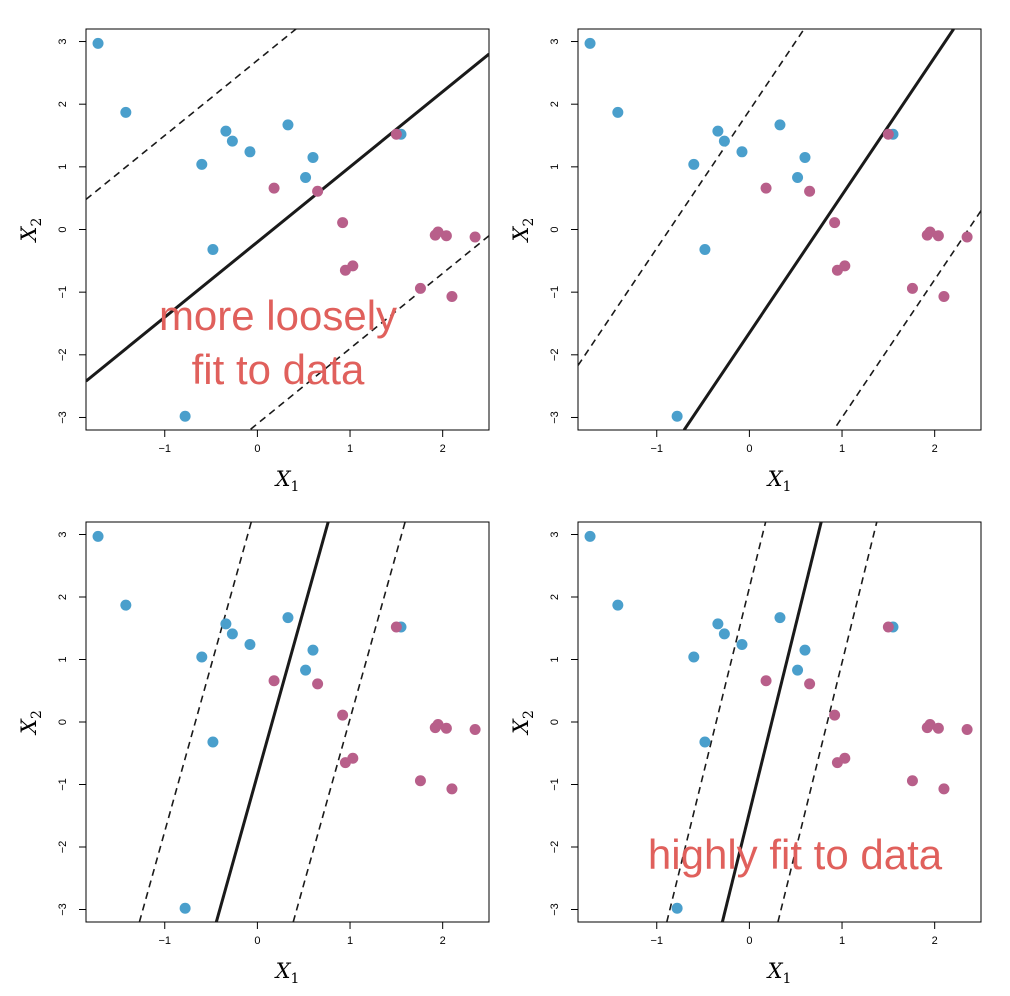  What do you see at coordinates (63, 355) in the screenshot?
I see `y-tick-label: −2` at bounding box center [63, 355].